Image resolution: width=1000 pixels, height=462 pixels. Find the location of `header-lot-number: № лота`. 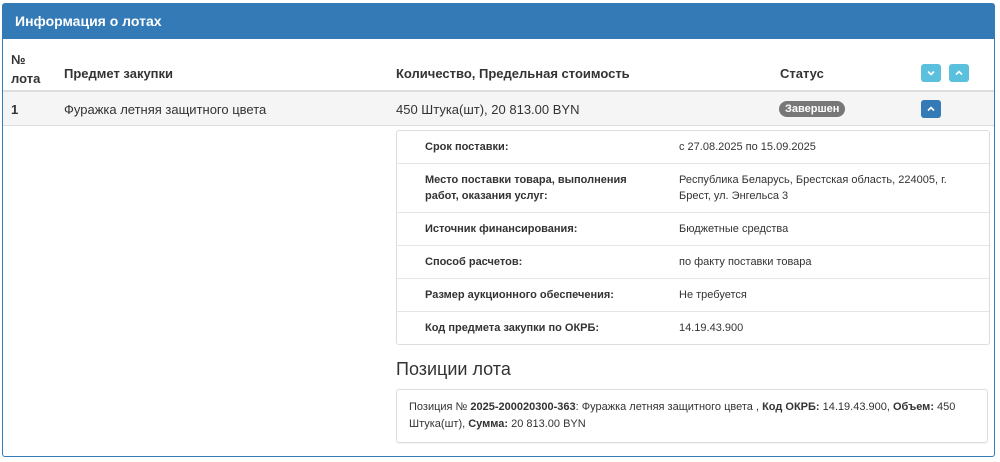

header-lot-number: № лота is located at coordinates (25, 69).